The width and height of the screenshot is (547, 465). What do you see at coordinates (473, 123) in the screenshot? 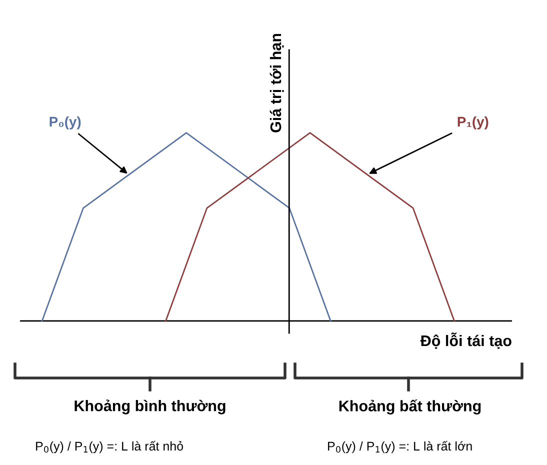
I see `text: P₁(y)` at bounding box center [473, 123].